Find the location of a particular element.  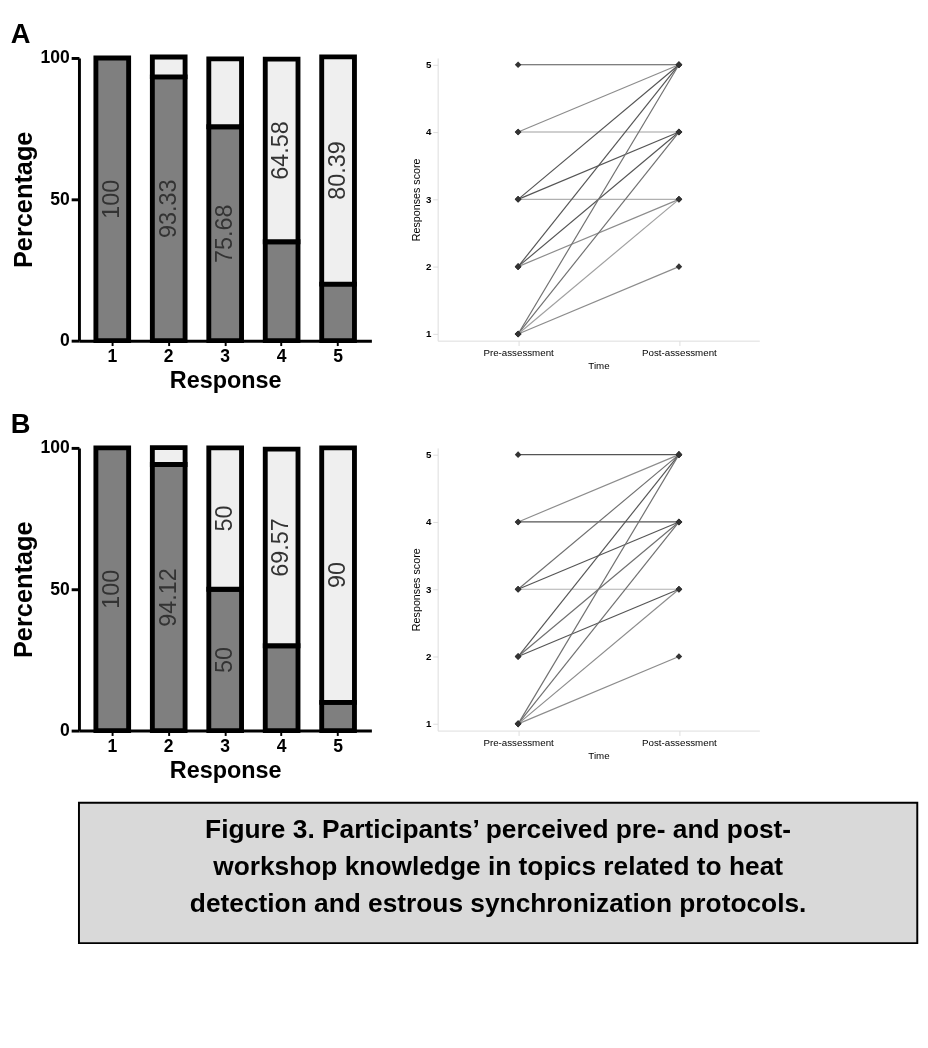

data-label: 75.68 is located at coordinates (224, 233).